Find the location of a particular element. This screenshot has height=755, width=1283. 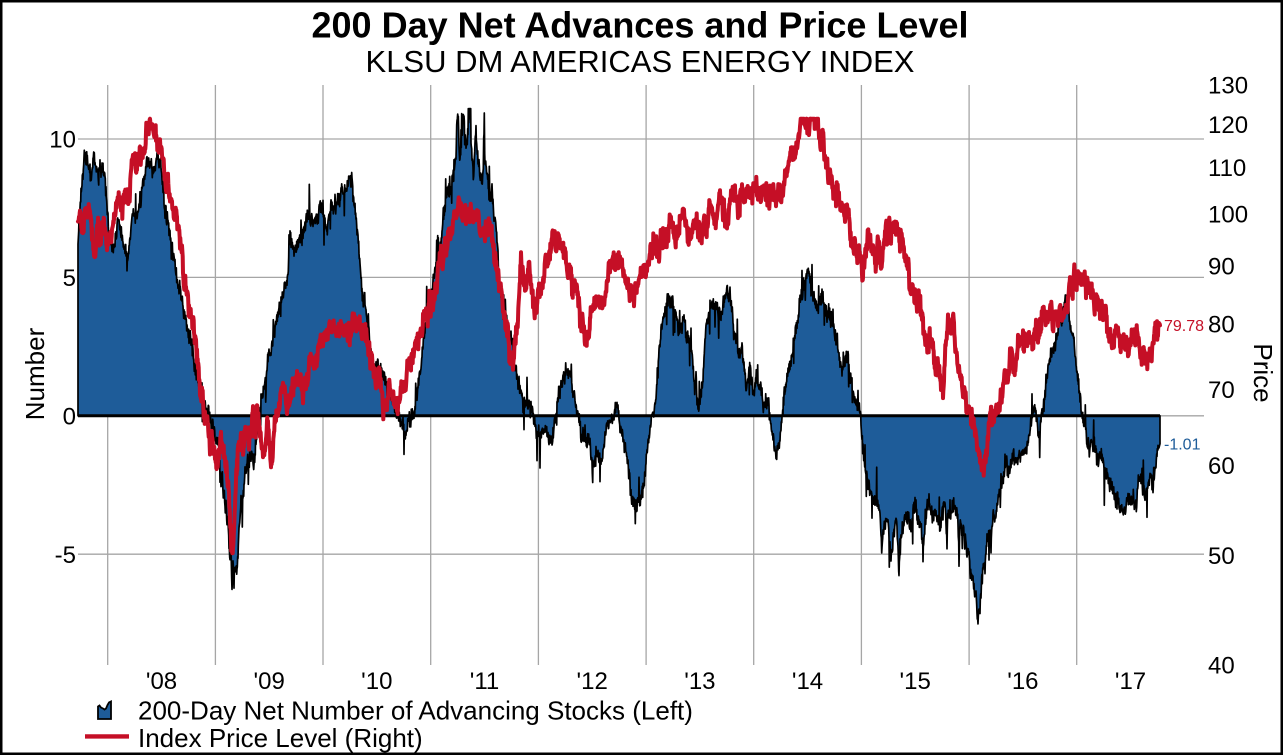

svg-text: '15 is located at coordinates (915, 681).